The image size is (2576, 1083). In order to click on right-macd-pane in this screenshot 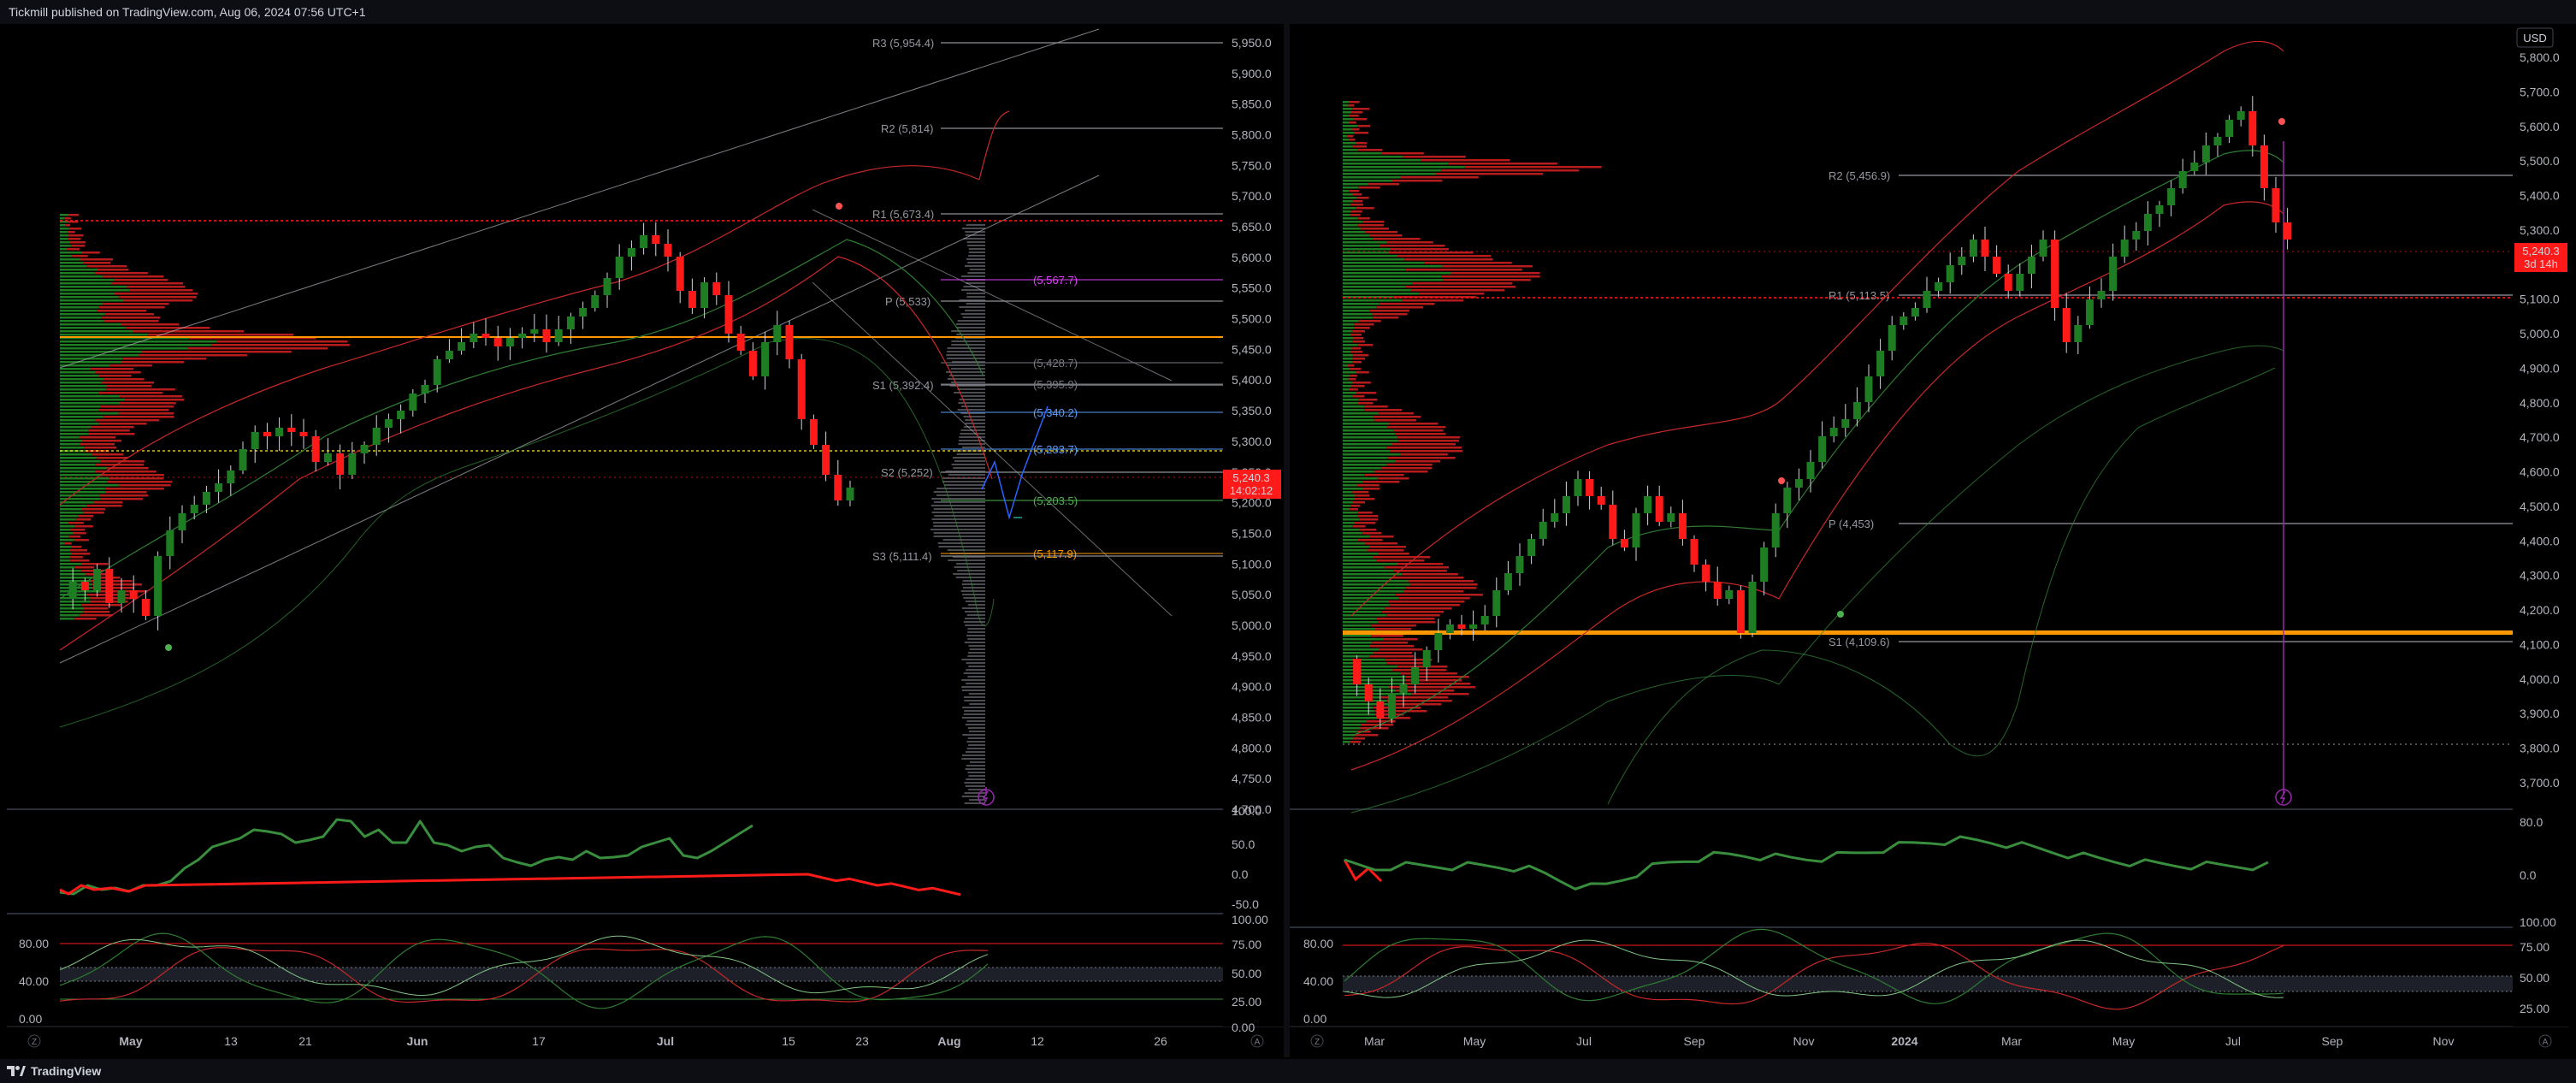, I will do `click(1806, 863)`.